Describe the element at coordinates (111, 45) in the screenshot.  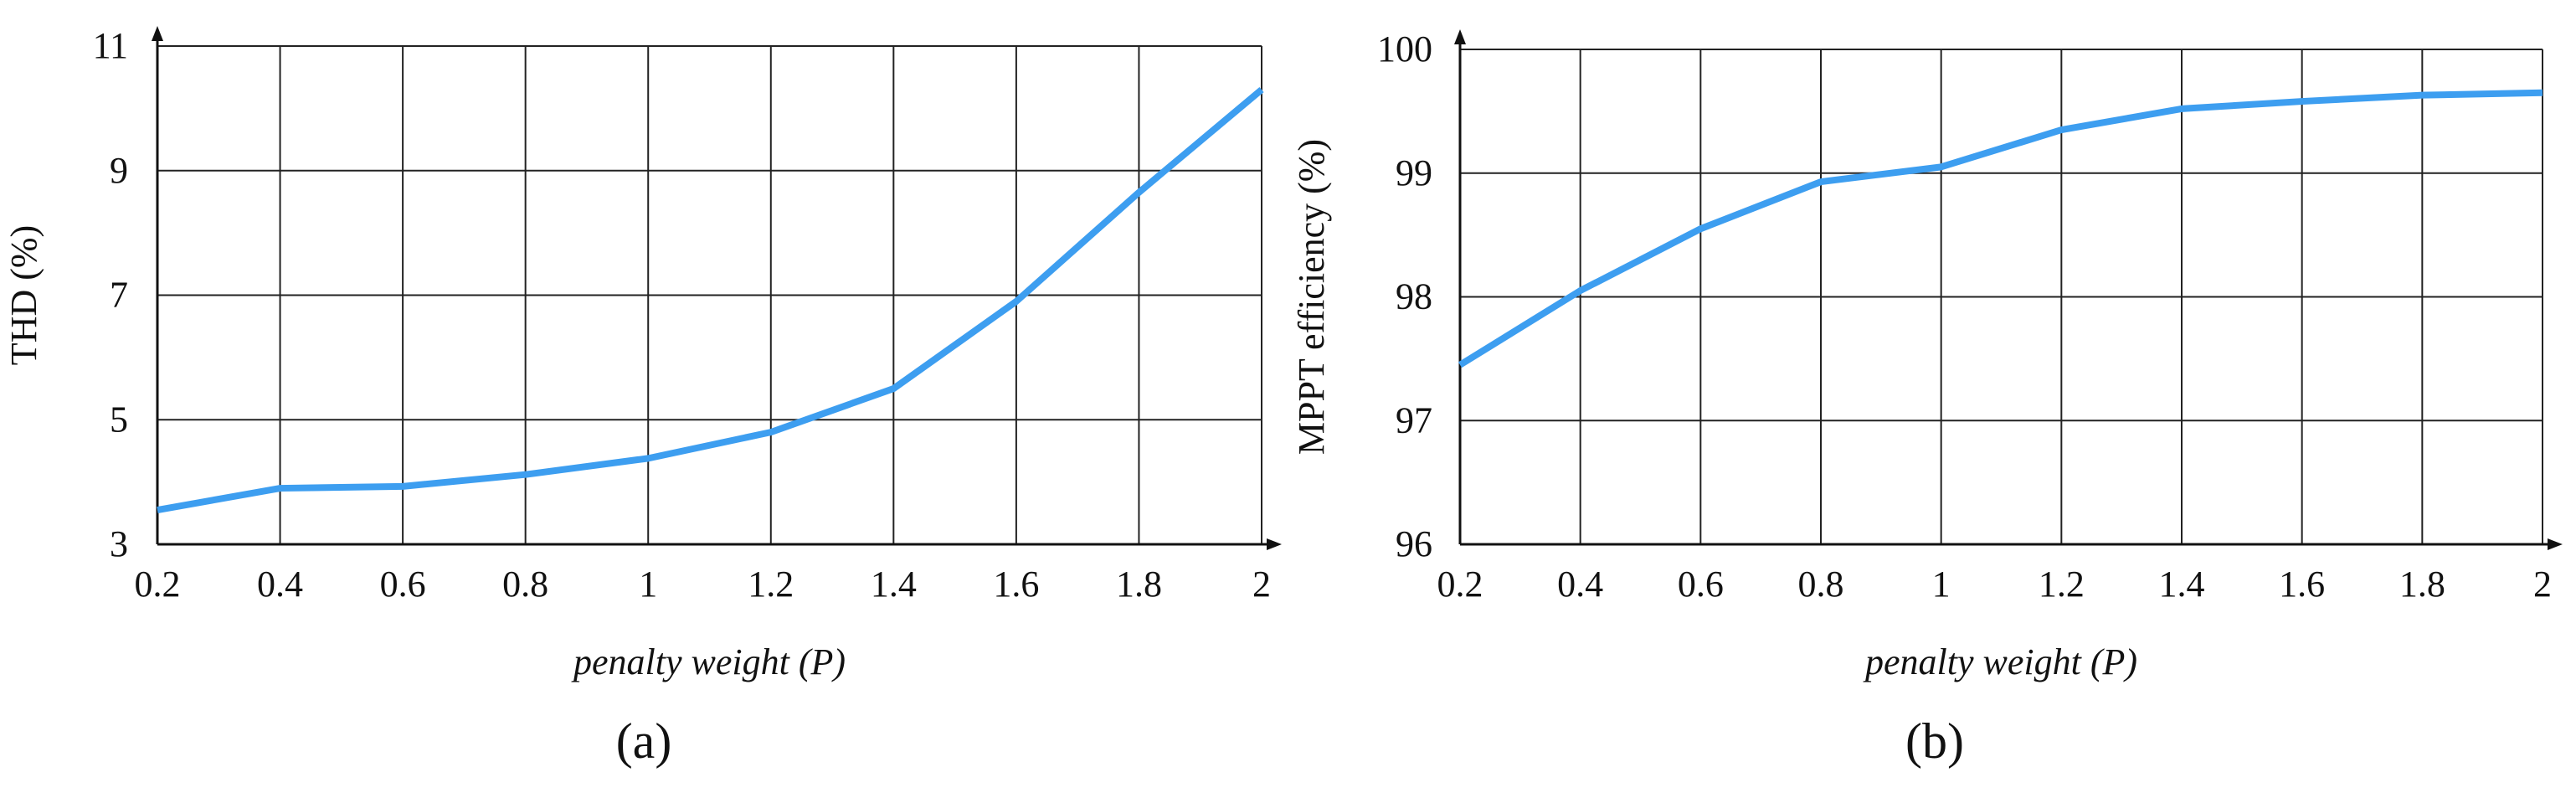
I see `y-tick-label: 11` at that location.